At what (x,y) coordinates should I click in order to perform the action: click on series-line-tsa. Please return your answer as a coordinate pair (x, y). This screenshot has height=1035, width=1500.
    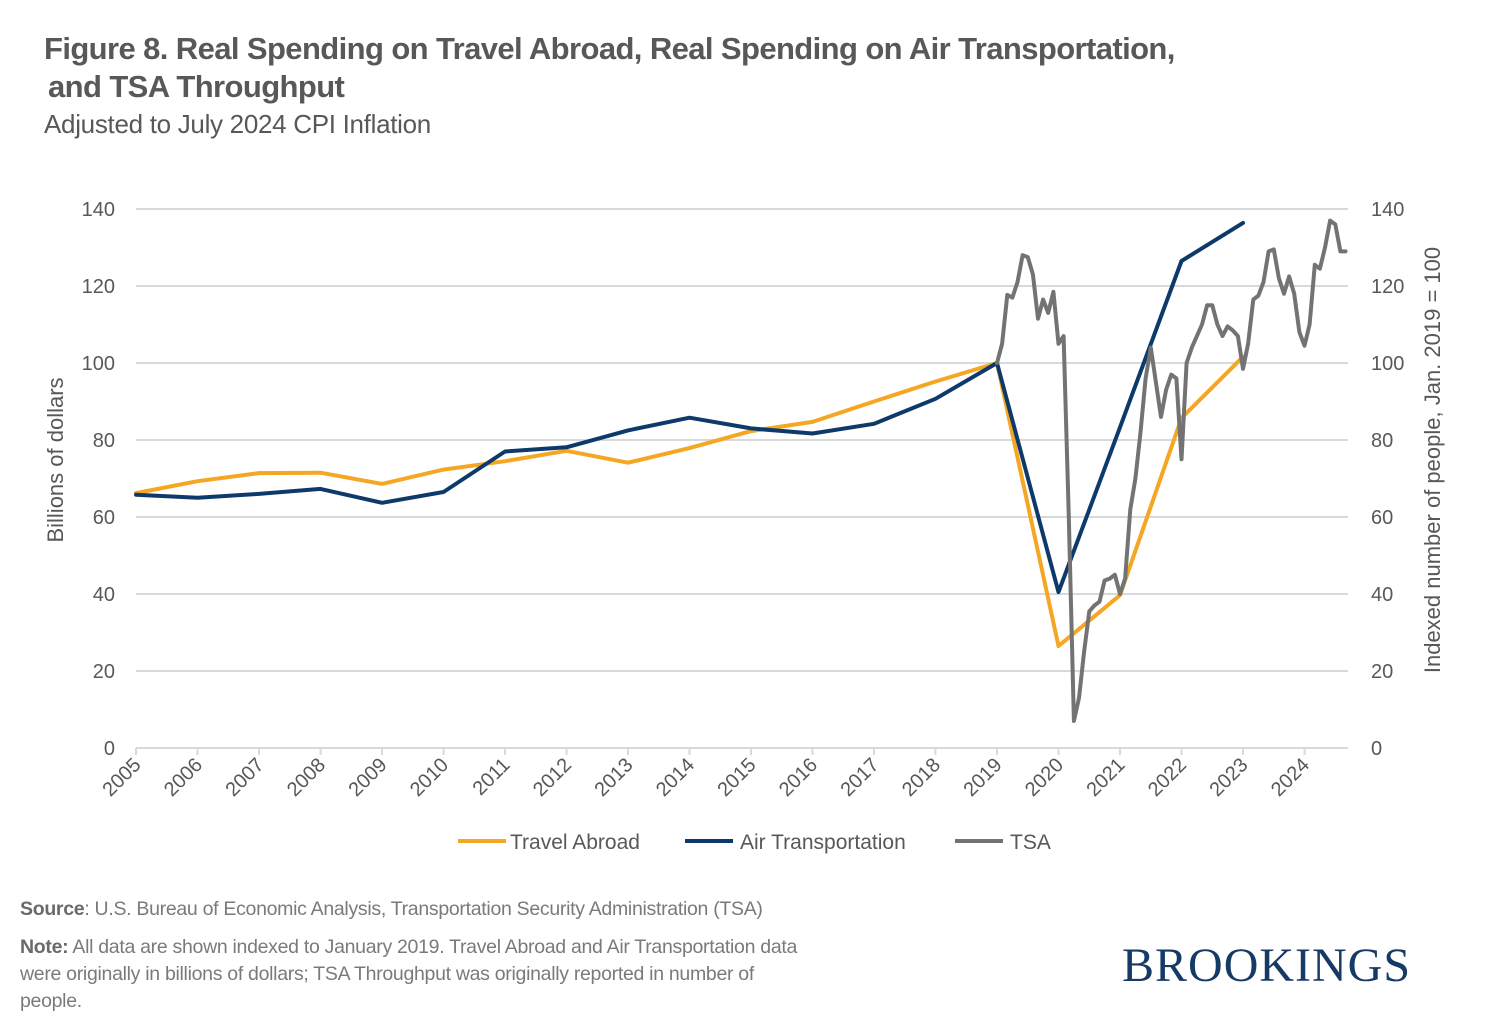
    Looking at the image, I should click on (1171, 470).